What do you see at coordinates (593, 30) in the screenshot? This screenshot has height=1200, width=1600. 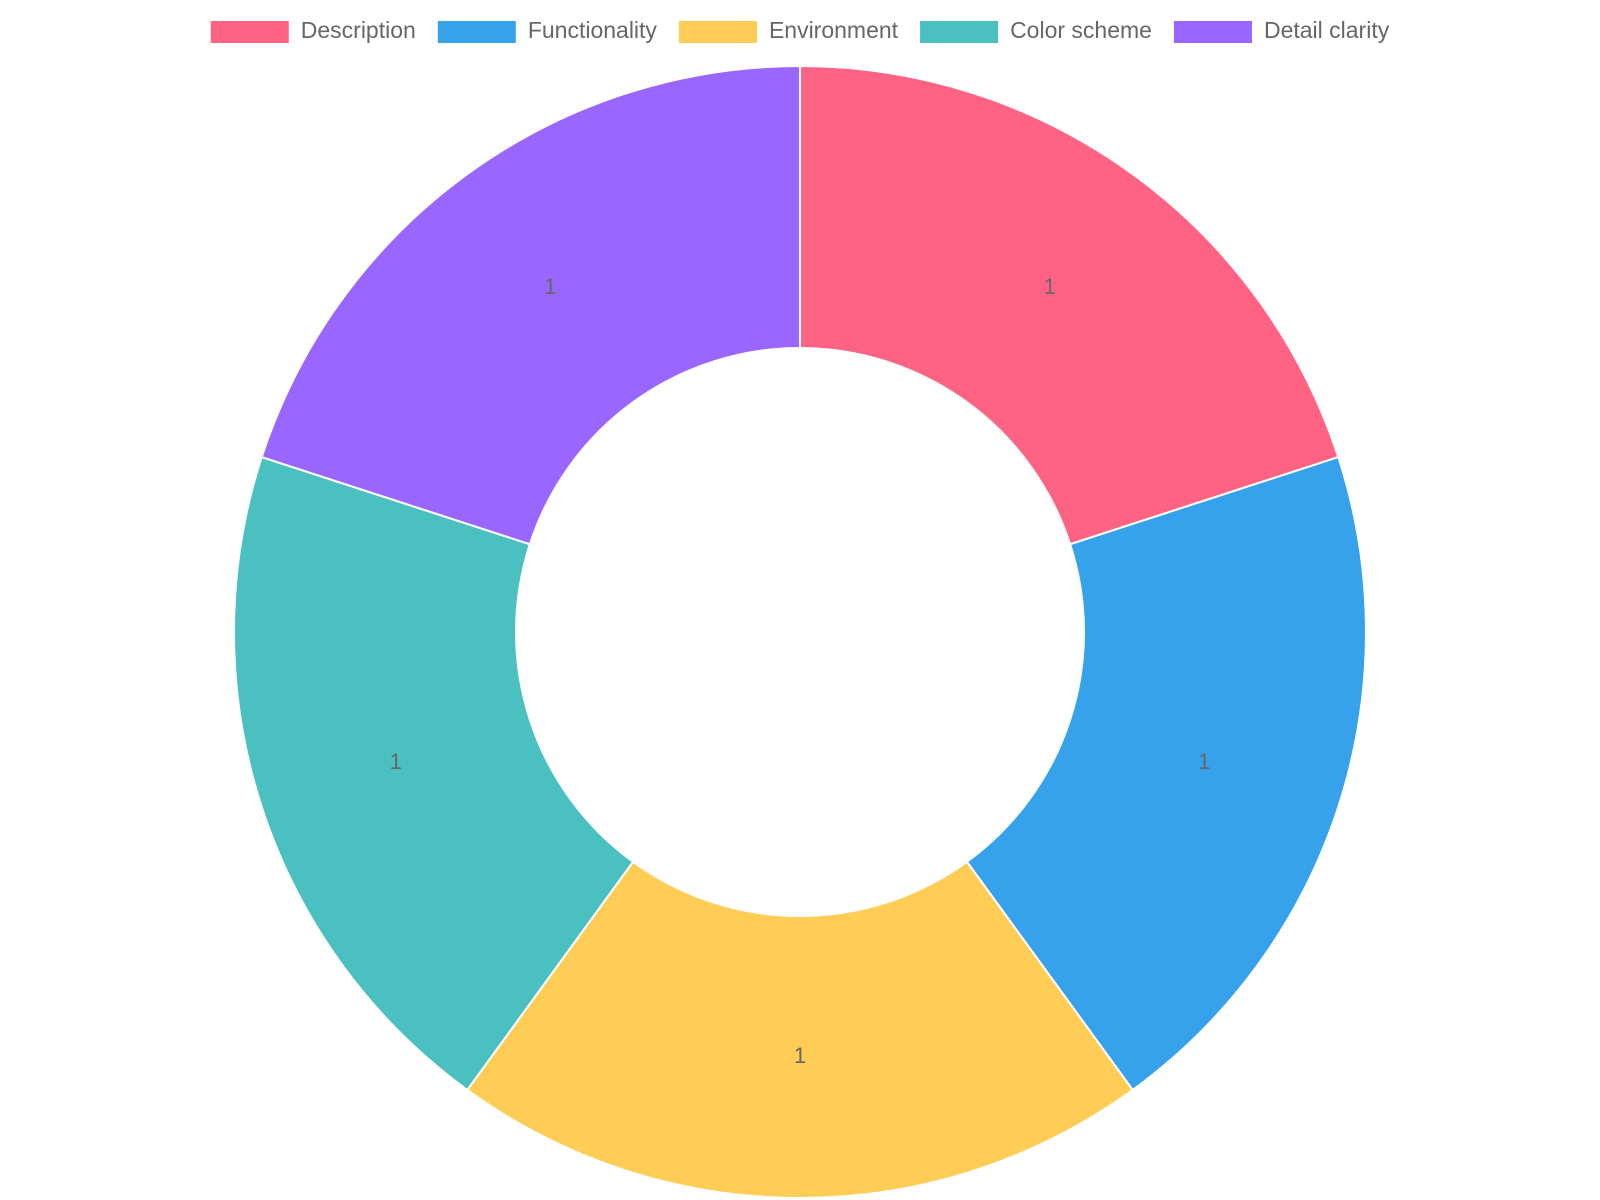 I see `legend-label: Functionality` at bounding box center [593, 30].